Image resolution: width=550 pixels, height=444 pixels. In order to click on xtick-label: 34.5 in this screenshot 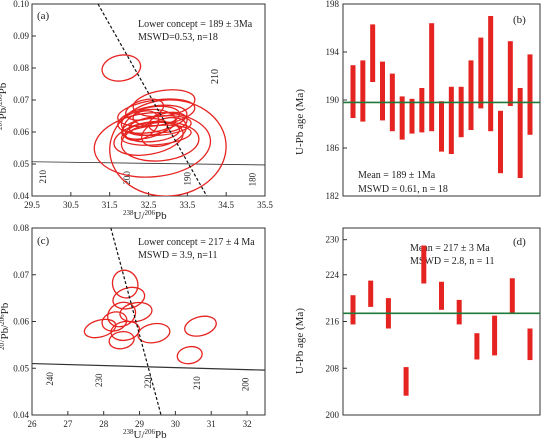, I will do `click(226, 205)`.